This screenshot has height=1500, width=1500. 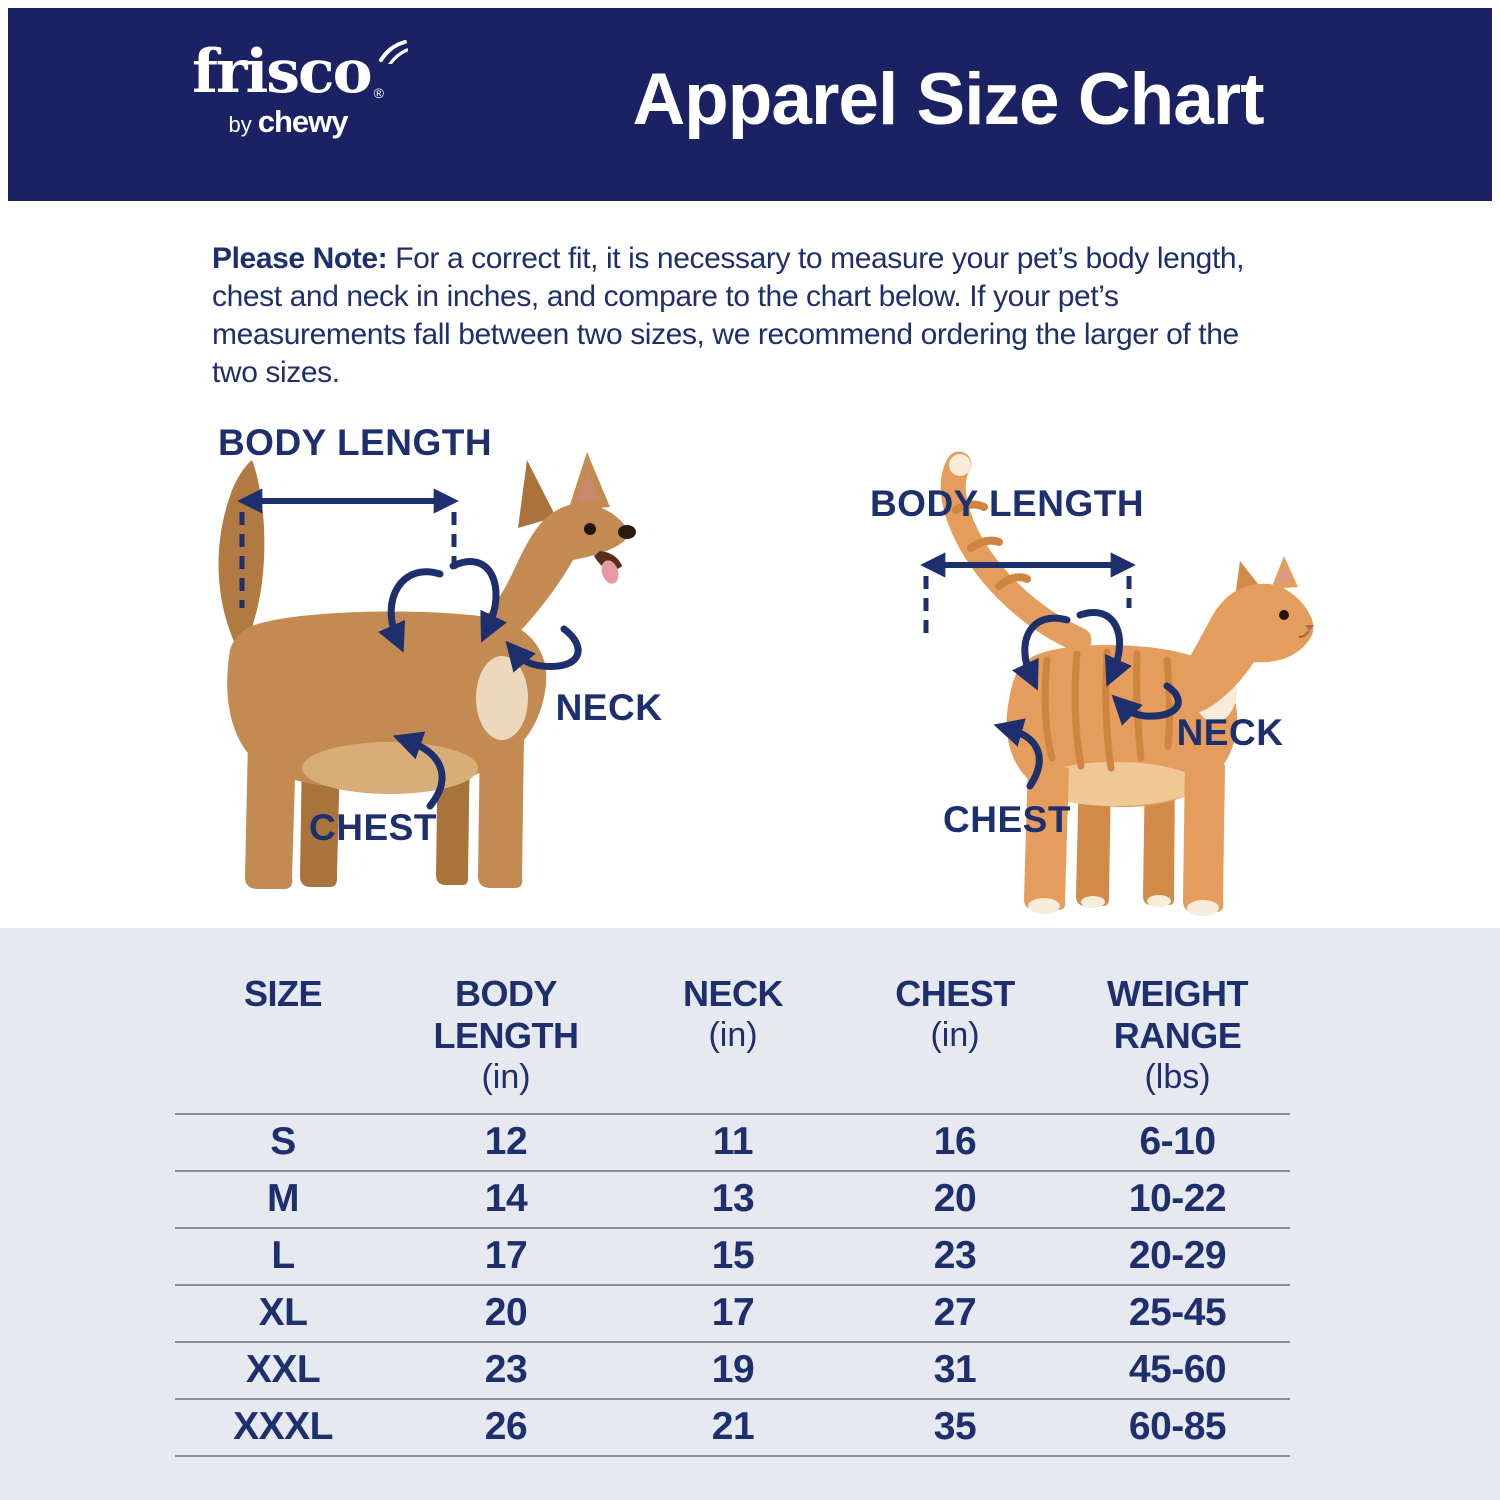 What do you see at coordinates (1007, 819) in the screenshot?
I see `cat-chest-label: CHEST` at bounding box center [1007, 819].